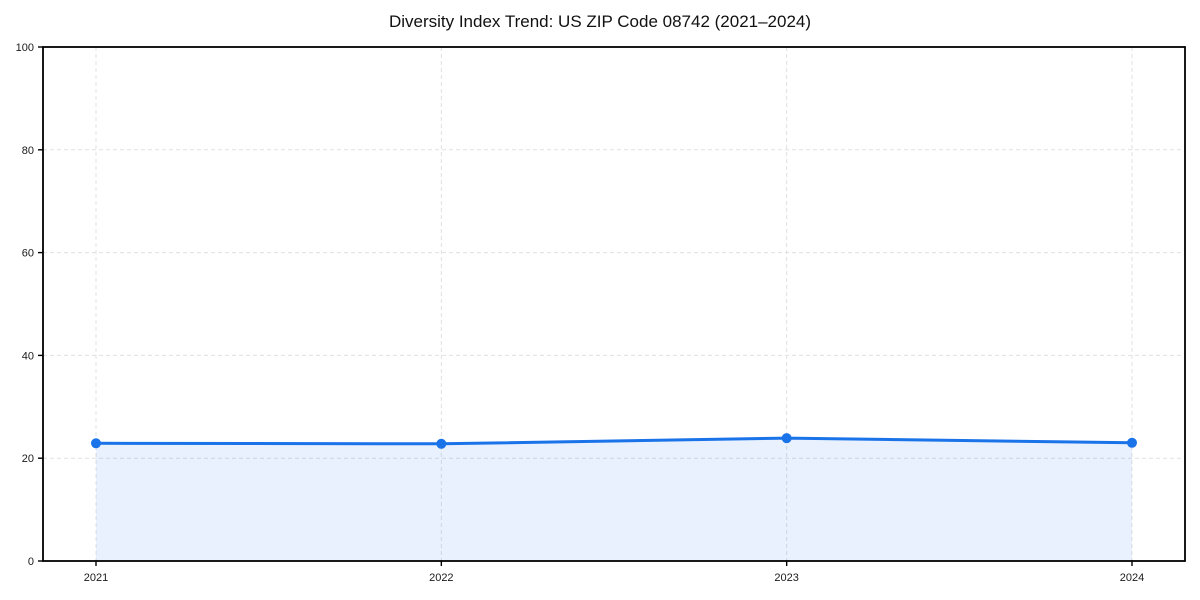  I want to click on y-tick-label: 100, so click(25, 48).